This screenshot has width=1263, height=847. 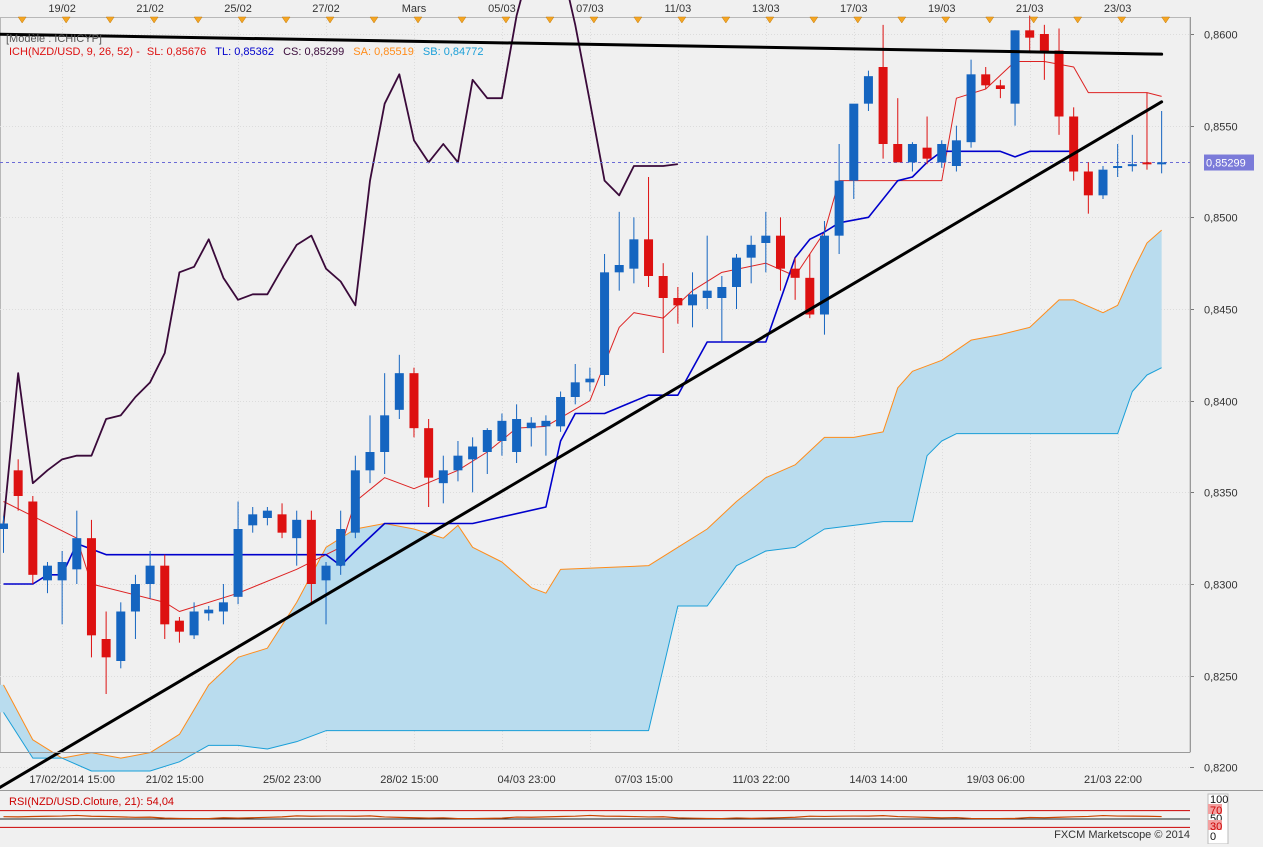 I want to click on rsi-scale-highlight, so click(x=1215, y=825).